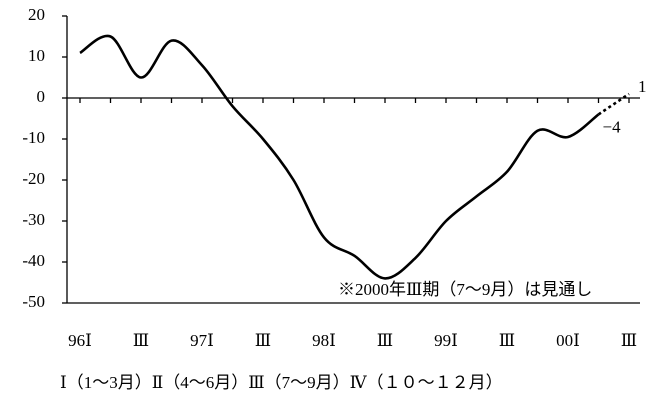 This screenshot has height=400, width=652. What do you see at coordinates (80, 340) in the screenshot?
I see `x-tick-label: 96Ⅰ` at bounding box center [80, 340].